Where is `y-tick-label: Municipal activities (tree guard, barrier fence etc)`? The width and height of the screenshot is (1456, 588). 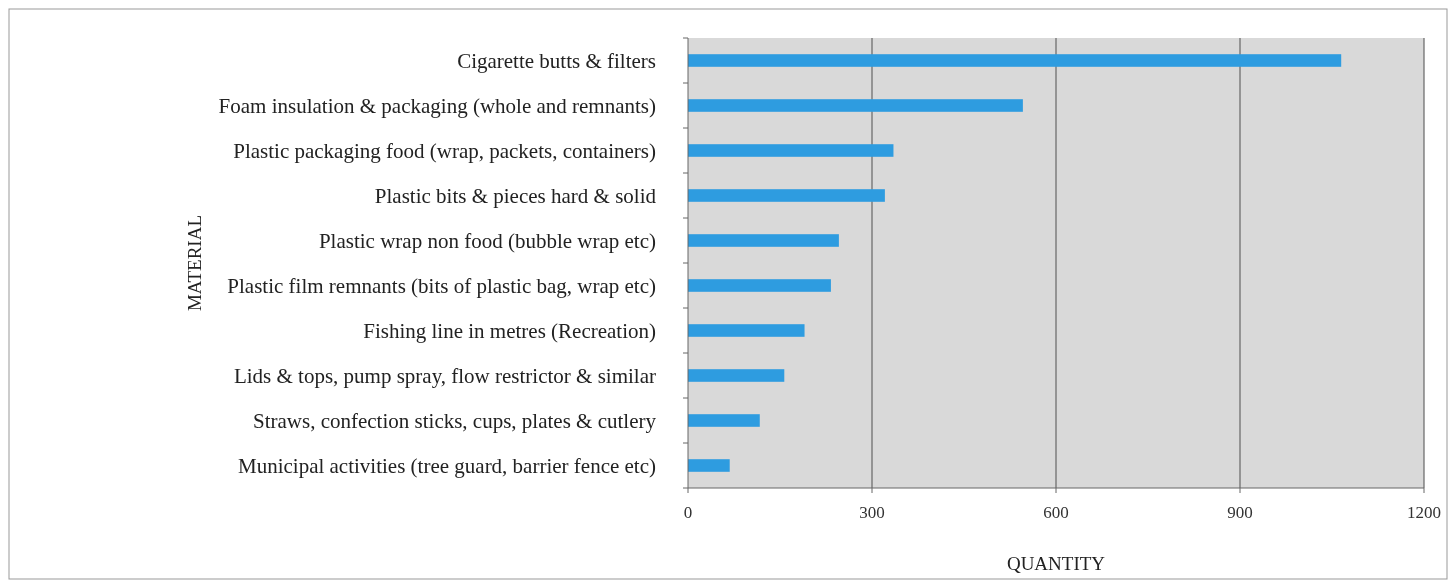
y-tick-label: Municipal activities (tree guard, barrier fence etc) is located at coordinates (447, 465).